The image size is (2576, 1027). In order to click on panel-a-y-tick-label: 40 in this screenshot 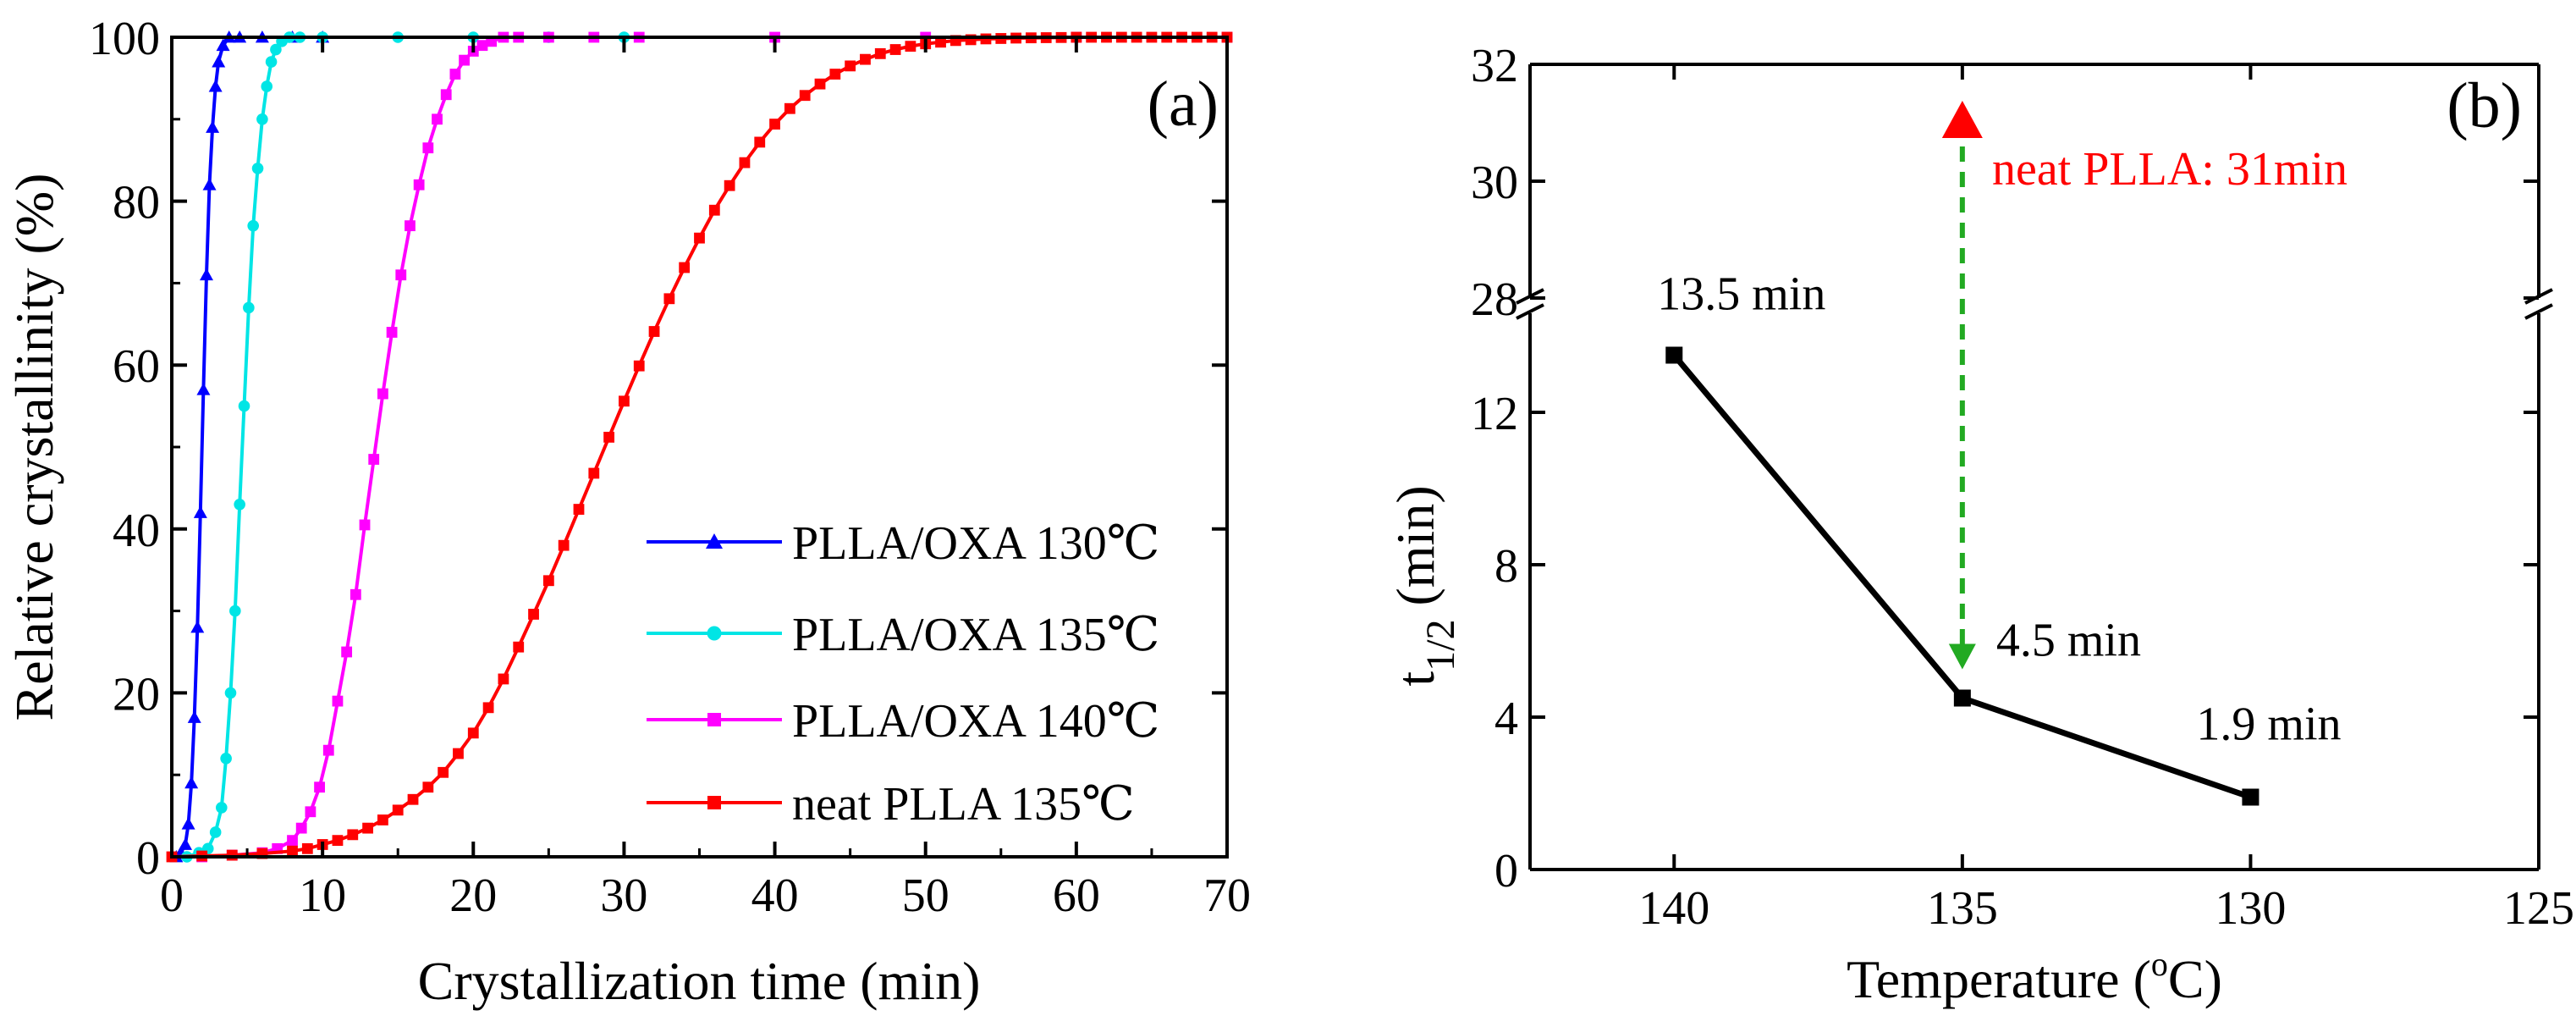, I will do `click(136, 531)`.